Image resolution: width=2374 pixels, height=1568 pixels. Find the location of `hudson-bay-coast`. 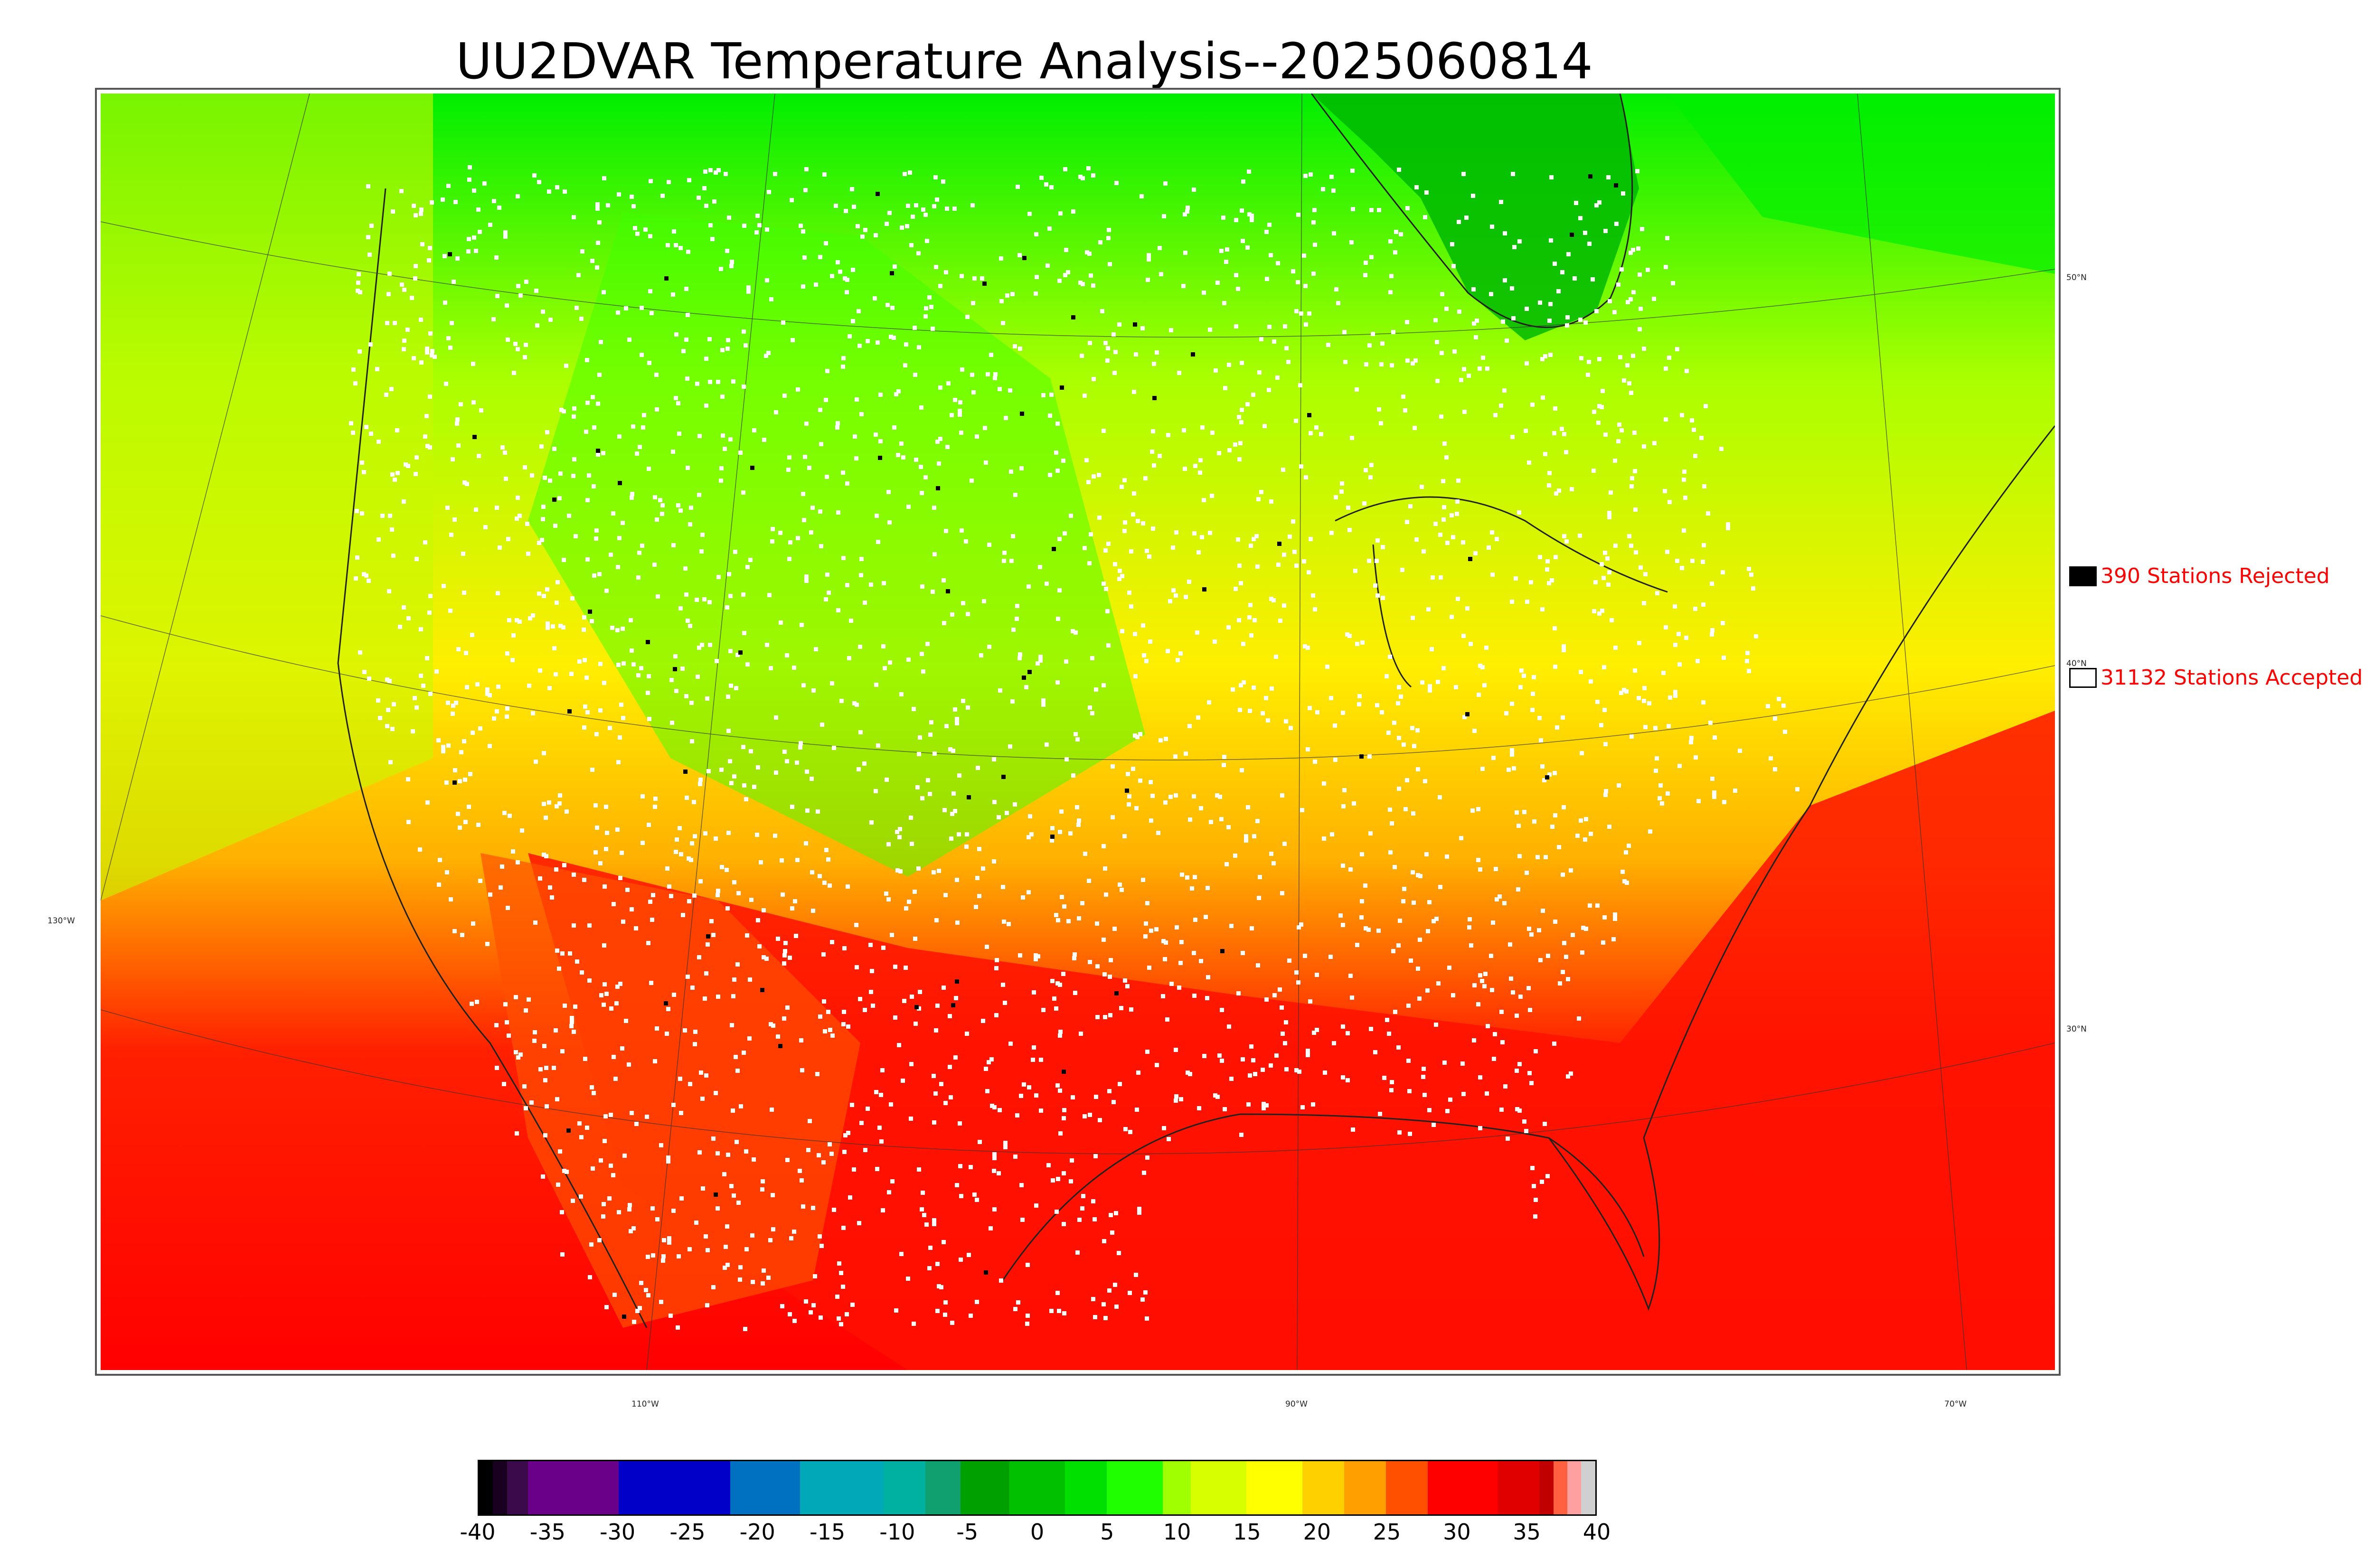

hudson-bay-coast is located at coordinates (1471, 211).